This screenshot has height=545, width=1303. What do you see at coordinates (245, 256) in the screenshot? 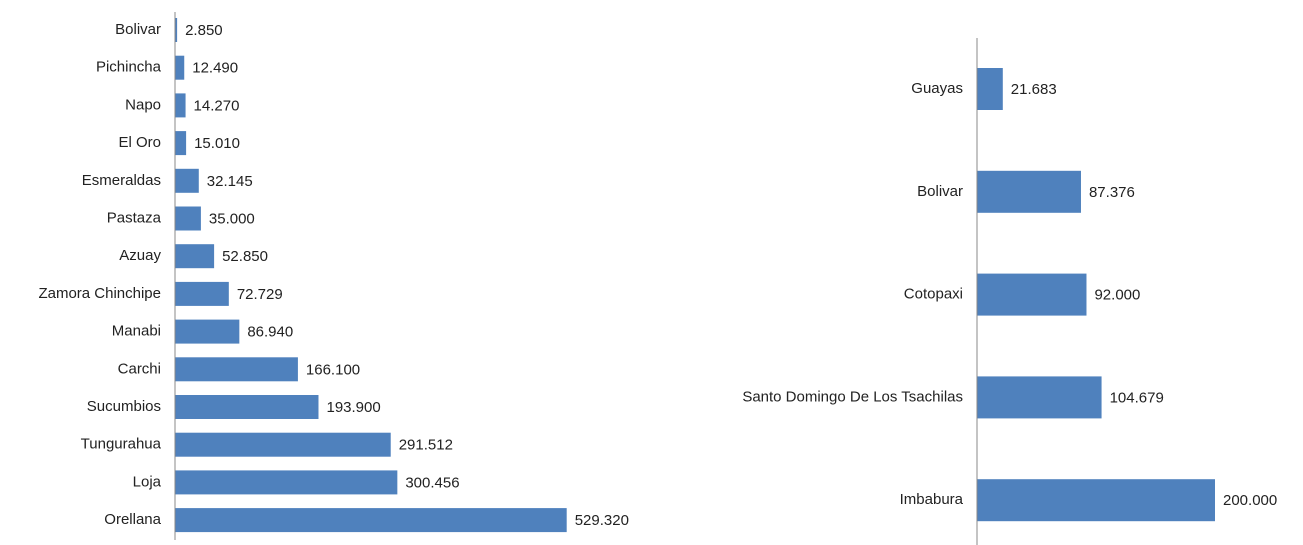
I see `value-label: 52.850` at bounding box center [245, 256].